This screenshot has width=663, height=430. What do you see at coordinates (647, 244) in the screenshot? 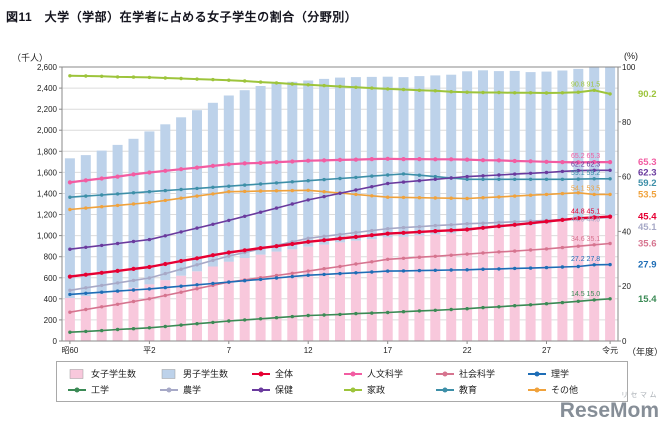
I see `series-end-value: 35.6` at bounding box center [647, 244].